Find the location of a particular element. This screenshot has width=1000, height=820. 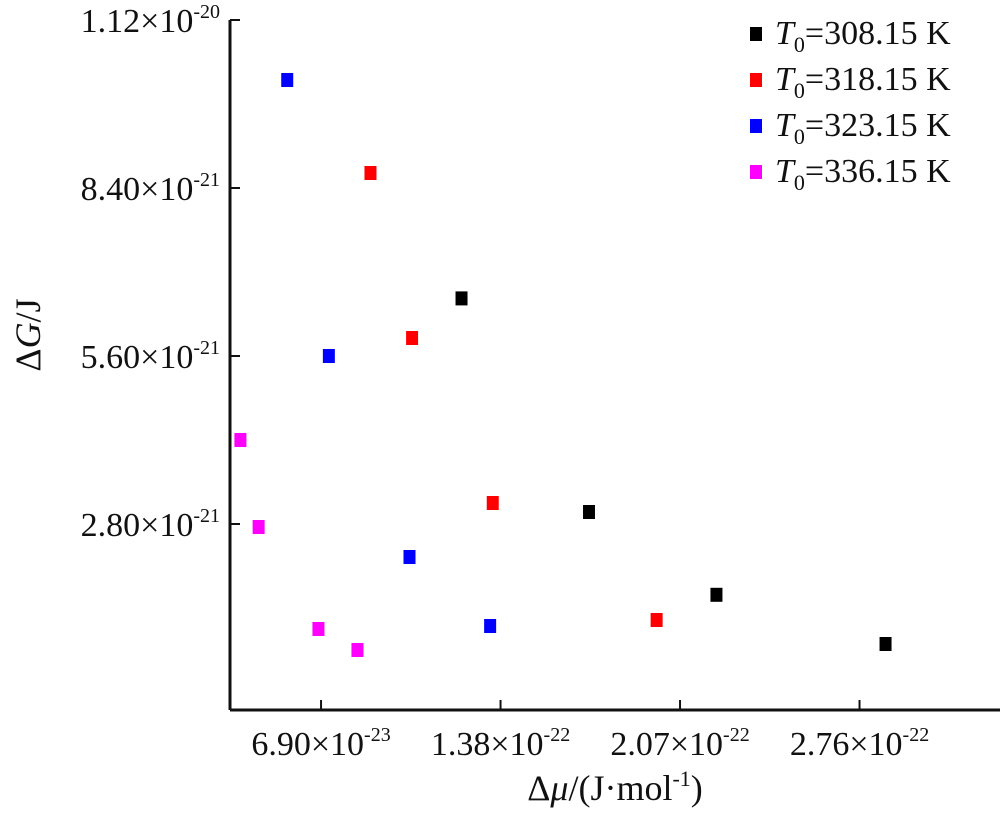

y-tick-label: 8.40×10⁻²¹ is located at coordinates (150, 188).